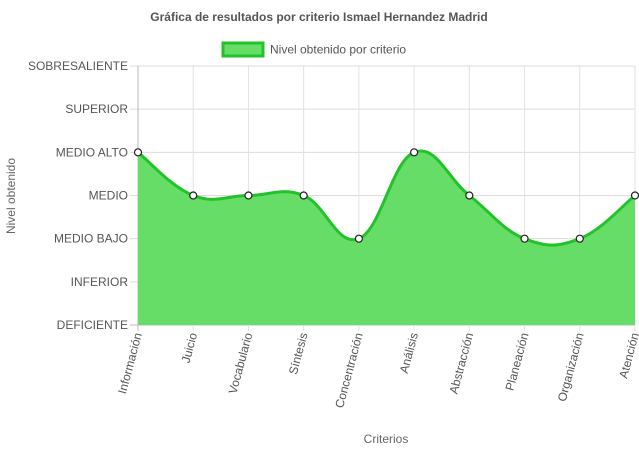 Image resolution: width=639 pixels, height=457 pixels. I want to click on legend-label: Nivel obtenido por criterio, so click(338, 50).